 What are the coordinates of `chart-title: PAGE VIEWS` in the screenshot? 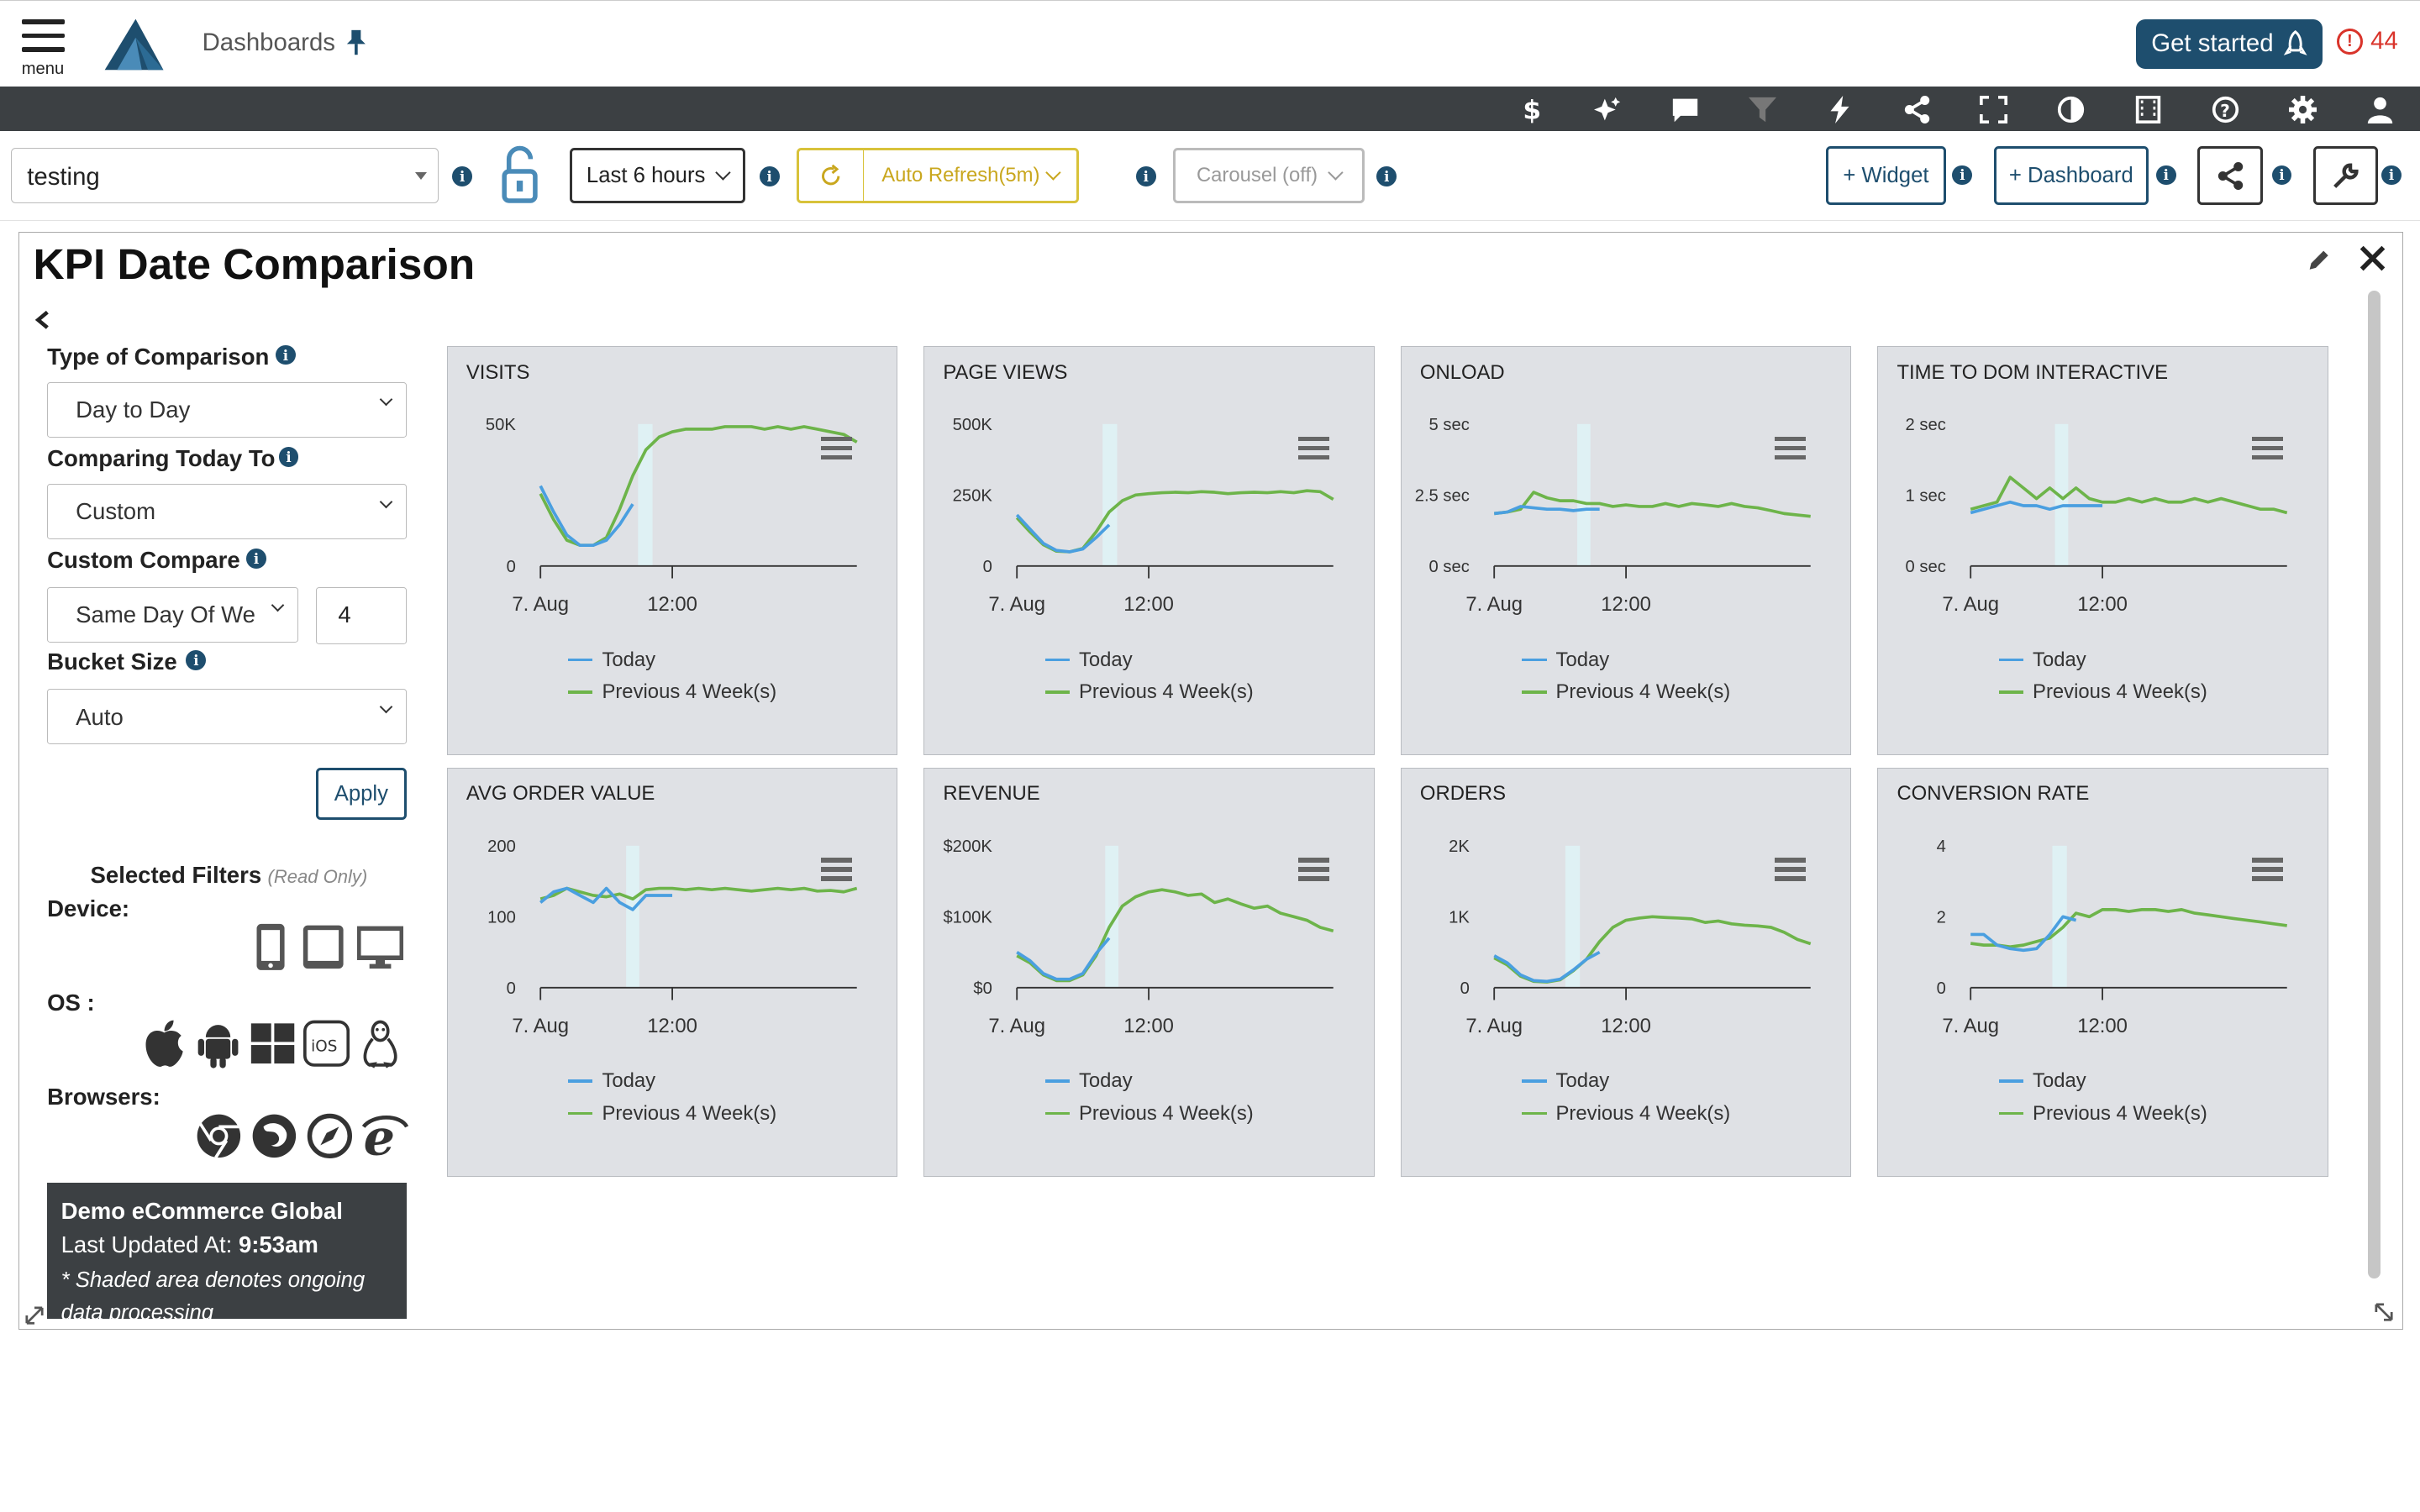 It's located at (1005, 372).